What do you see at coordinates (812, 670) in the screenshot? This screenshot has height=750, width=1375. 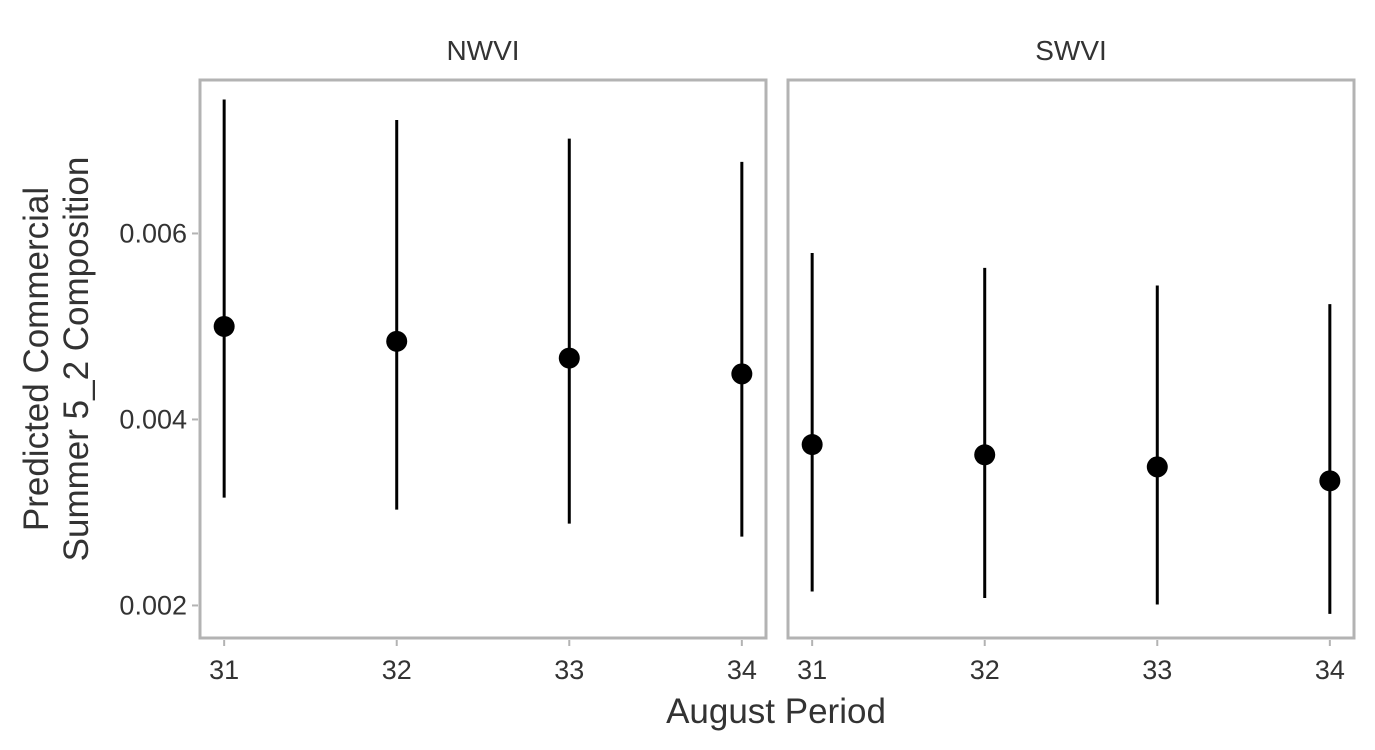 I see `x-tick-label-swvi-31: 31` at bounding box center [812, 670].